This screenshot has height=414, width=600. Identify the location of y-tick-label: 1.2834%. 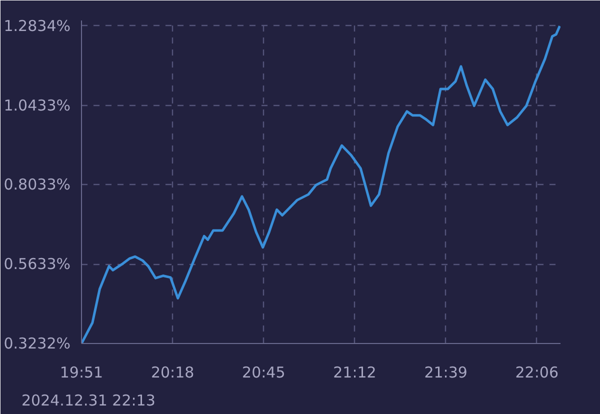
(37, 25).